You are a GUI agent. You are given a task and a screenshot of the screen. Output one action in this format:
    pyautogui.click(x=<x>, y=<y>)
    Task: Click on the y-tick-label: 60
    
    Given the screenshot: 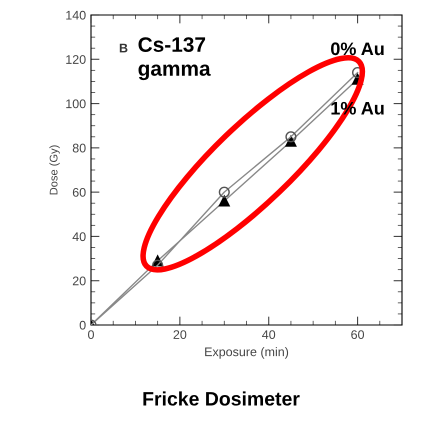 What is the action you would take?
    pyautogui.click(x=79, y=192)
    